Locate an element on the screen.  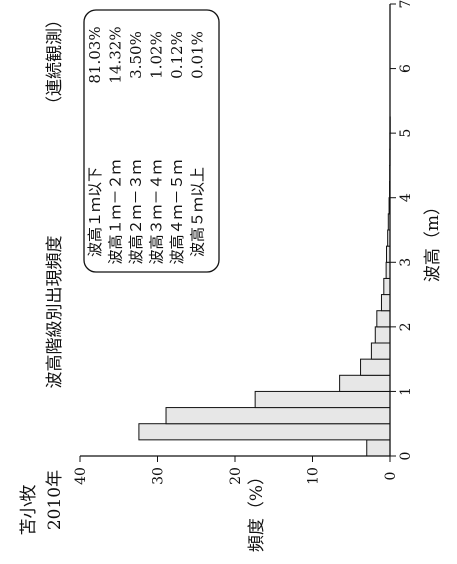
x-tick-label: 6 is located at coordinates (406, 68).